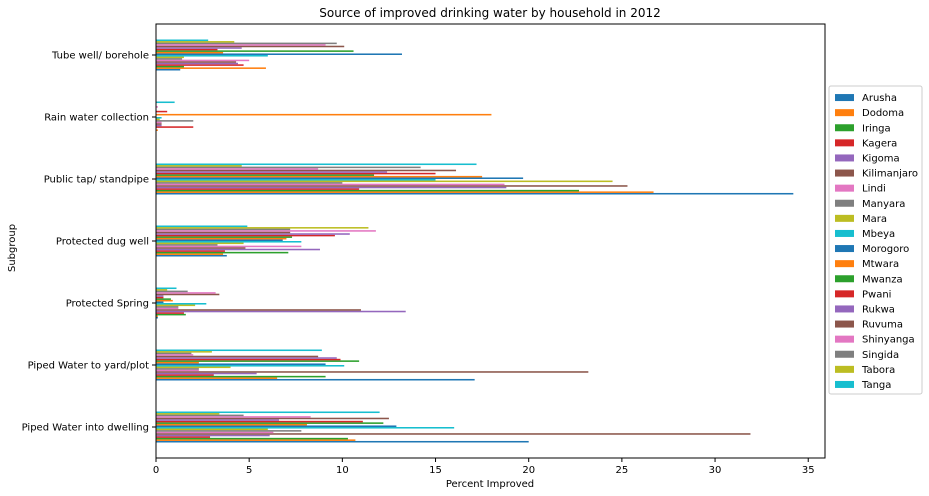 This screenshot has height=496, width=929. What do you see at coordinates (888, 340) in the screenshot?
I see `legend-label-shinyanga: Shinyanga` at bounding box center [888, 340].